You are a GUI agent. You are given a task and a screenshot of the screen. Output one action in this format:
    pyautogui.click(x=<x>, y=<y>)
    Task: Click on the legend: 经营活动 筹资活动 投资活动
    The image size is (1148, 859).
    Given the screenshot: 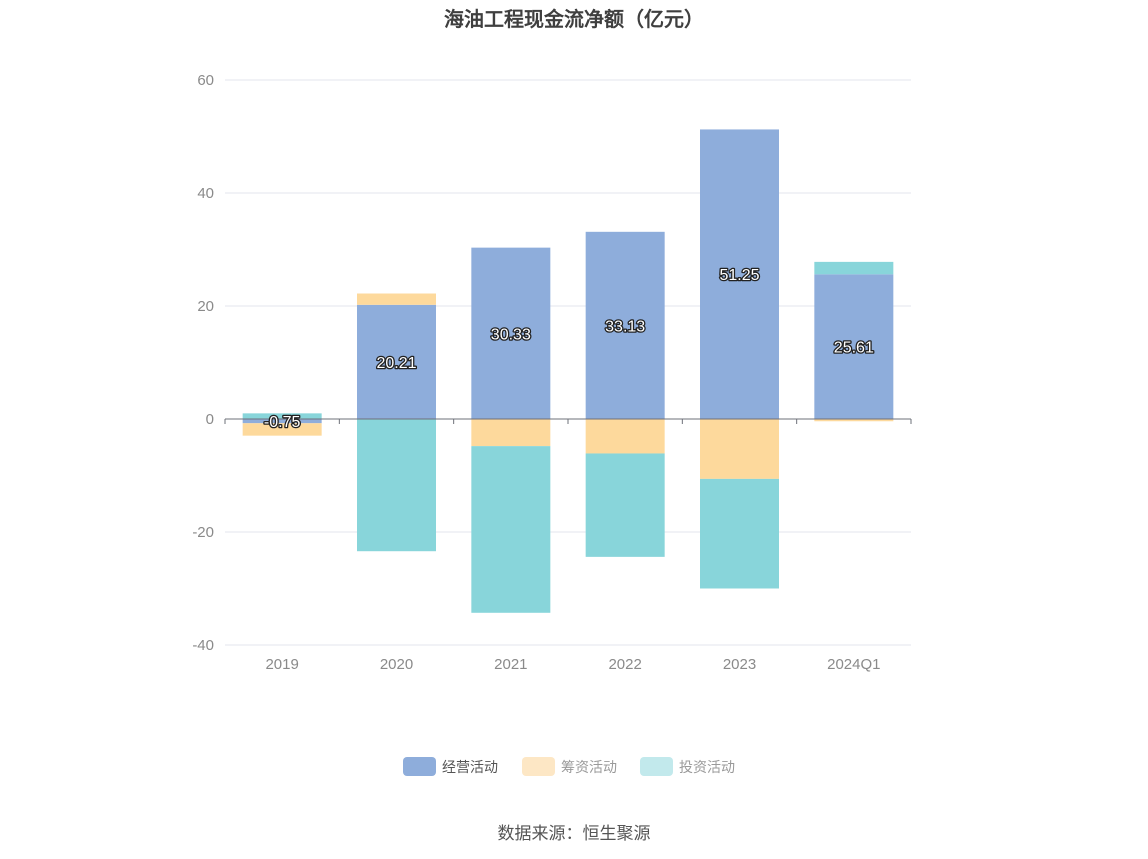 What is the action you would take?
    pyautogui.click(x=569, y=766)
    